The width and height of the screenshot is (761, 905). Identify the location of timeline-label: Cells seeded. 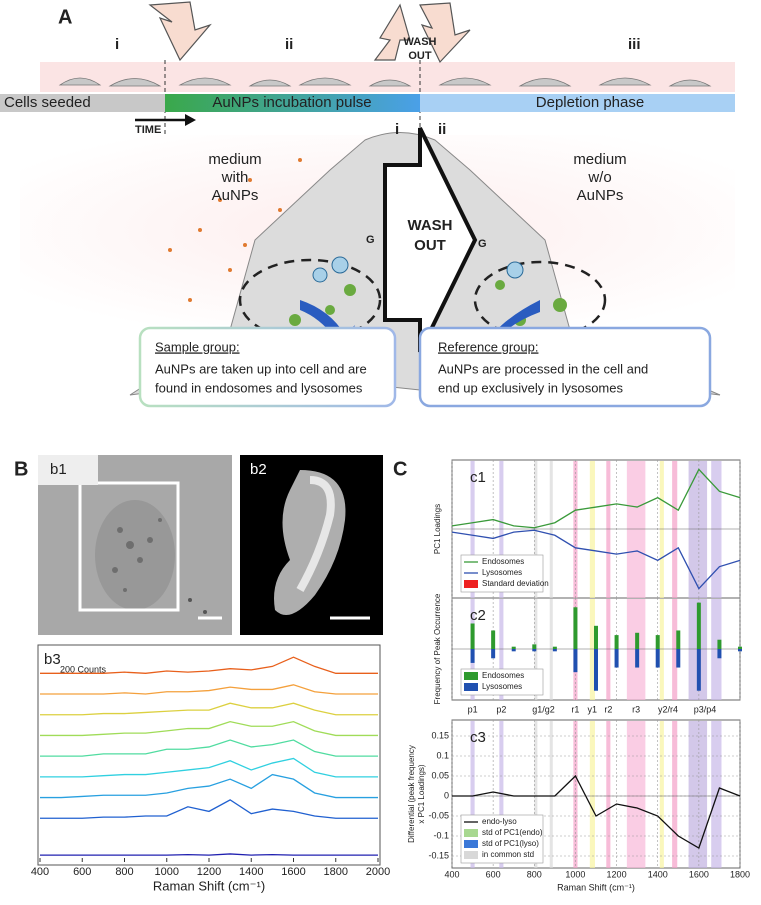
(47, 102).